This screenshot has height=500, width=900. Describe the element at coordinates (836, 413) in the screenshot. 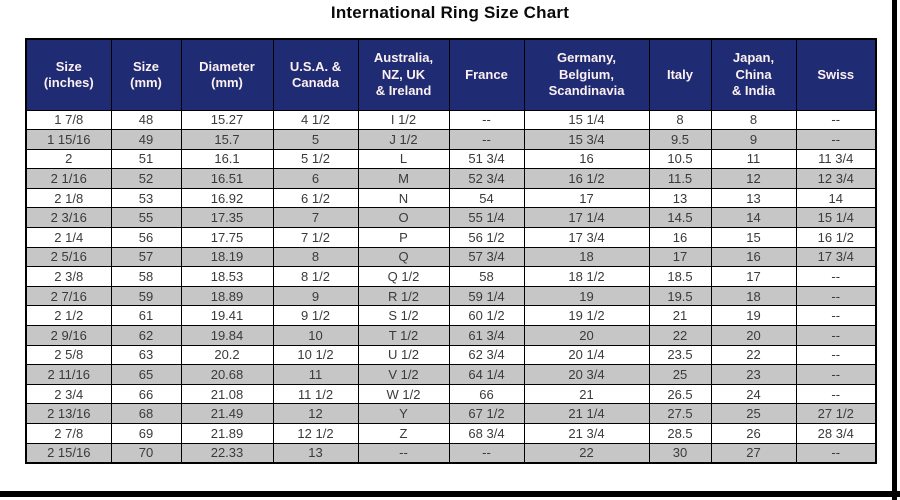

I see `table-cell: 27 1/2` at that location.